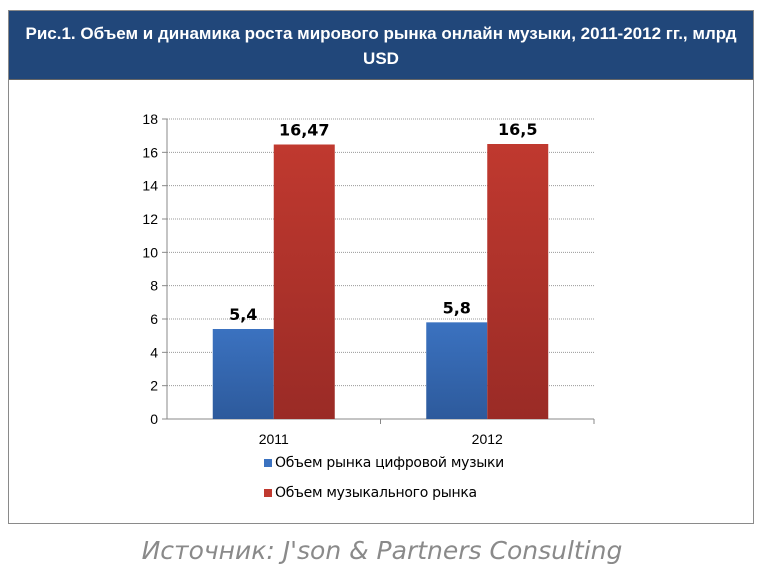 The height and width of the screenshot is (577, 764). What do you see at coordinates (517, 129) in the screenshot?
I see `data-label: 16,5` at bounding box center [517, 129].